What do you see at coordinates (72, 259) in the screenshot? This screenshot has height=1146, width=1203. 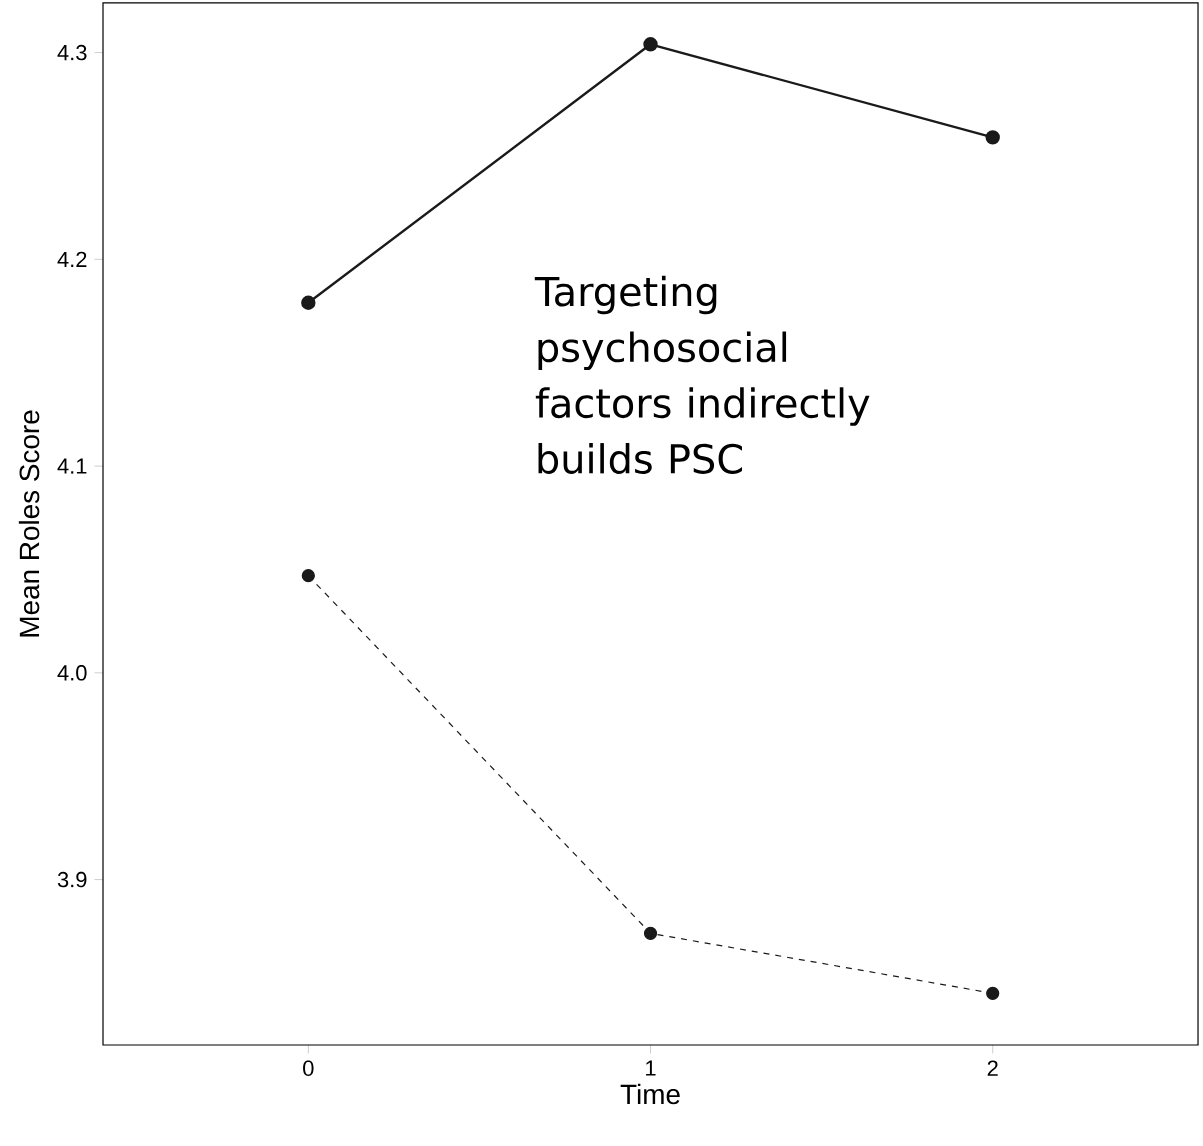 I see `y-tick-label: 4.2` at bounding box center [72, 259].